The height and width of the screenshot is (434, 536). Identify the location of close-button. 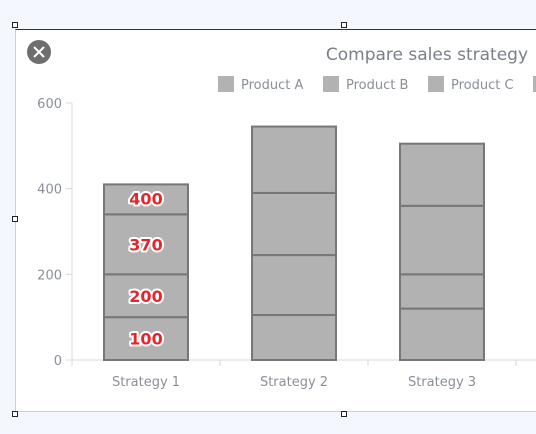
(39, 52).